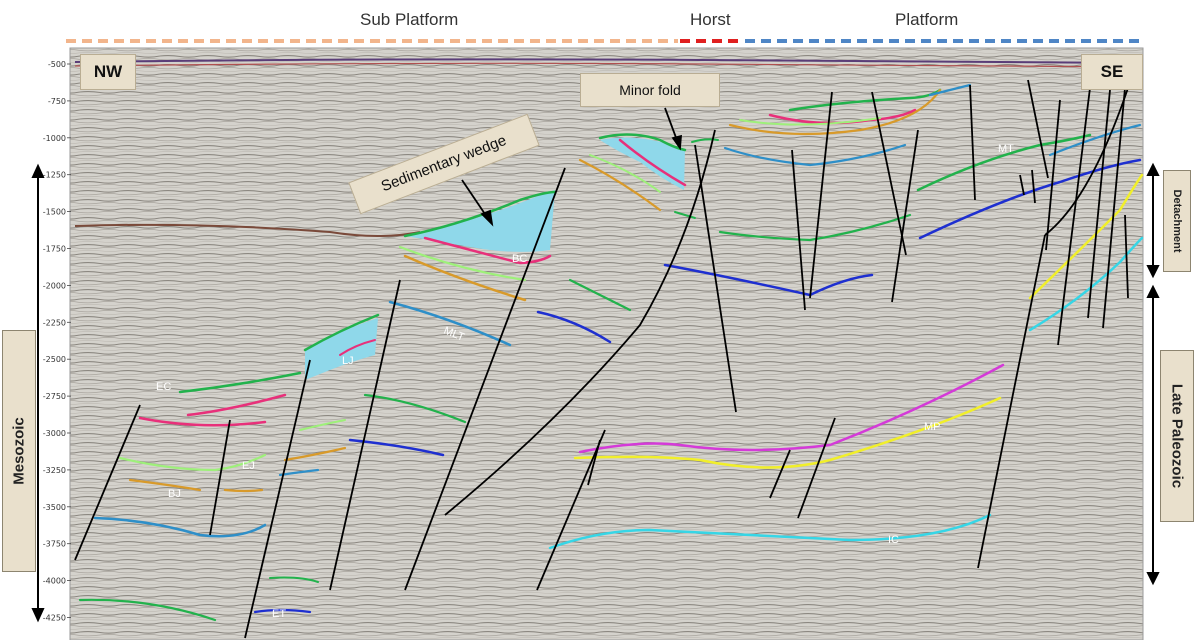 The height and width of the screenshot is (640, 1195). What do you see at coordinates (54, 138) in the screenshot?
I see `y-tick-label: -1000` at bounding box center [54, 138].